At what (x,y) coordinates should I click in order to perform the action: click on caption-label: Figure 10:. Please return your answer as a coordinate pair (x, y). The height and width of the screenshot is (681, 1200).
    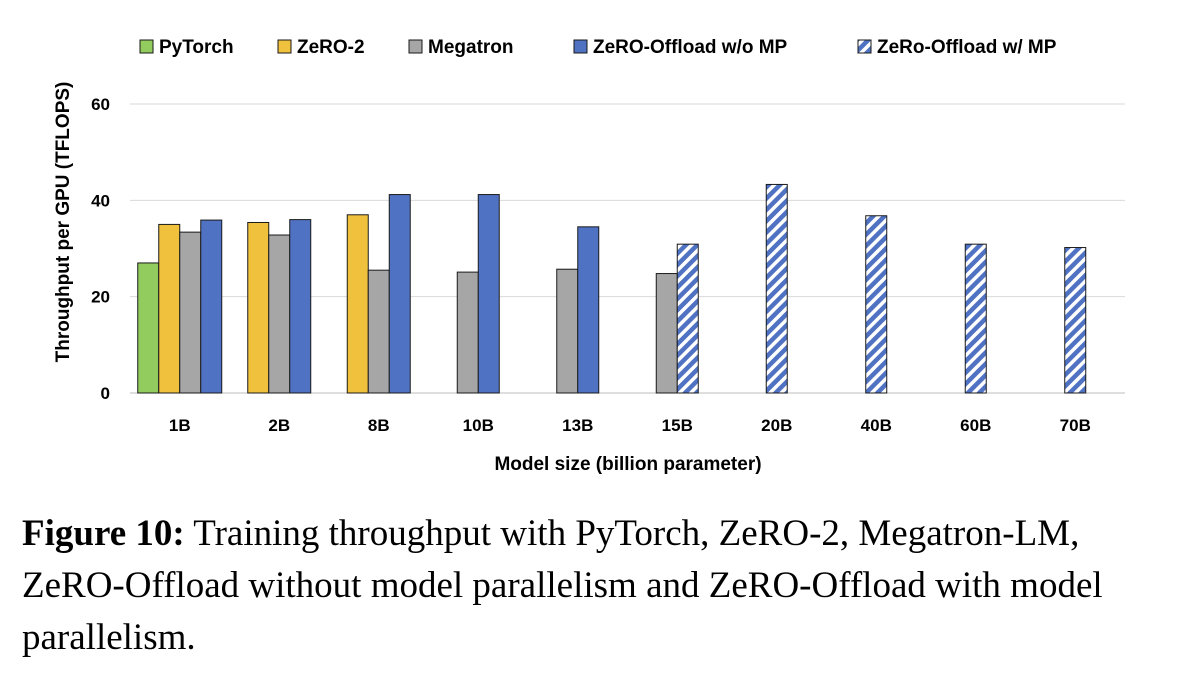
    Looking at the image, I should click on (103, 533).